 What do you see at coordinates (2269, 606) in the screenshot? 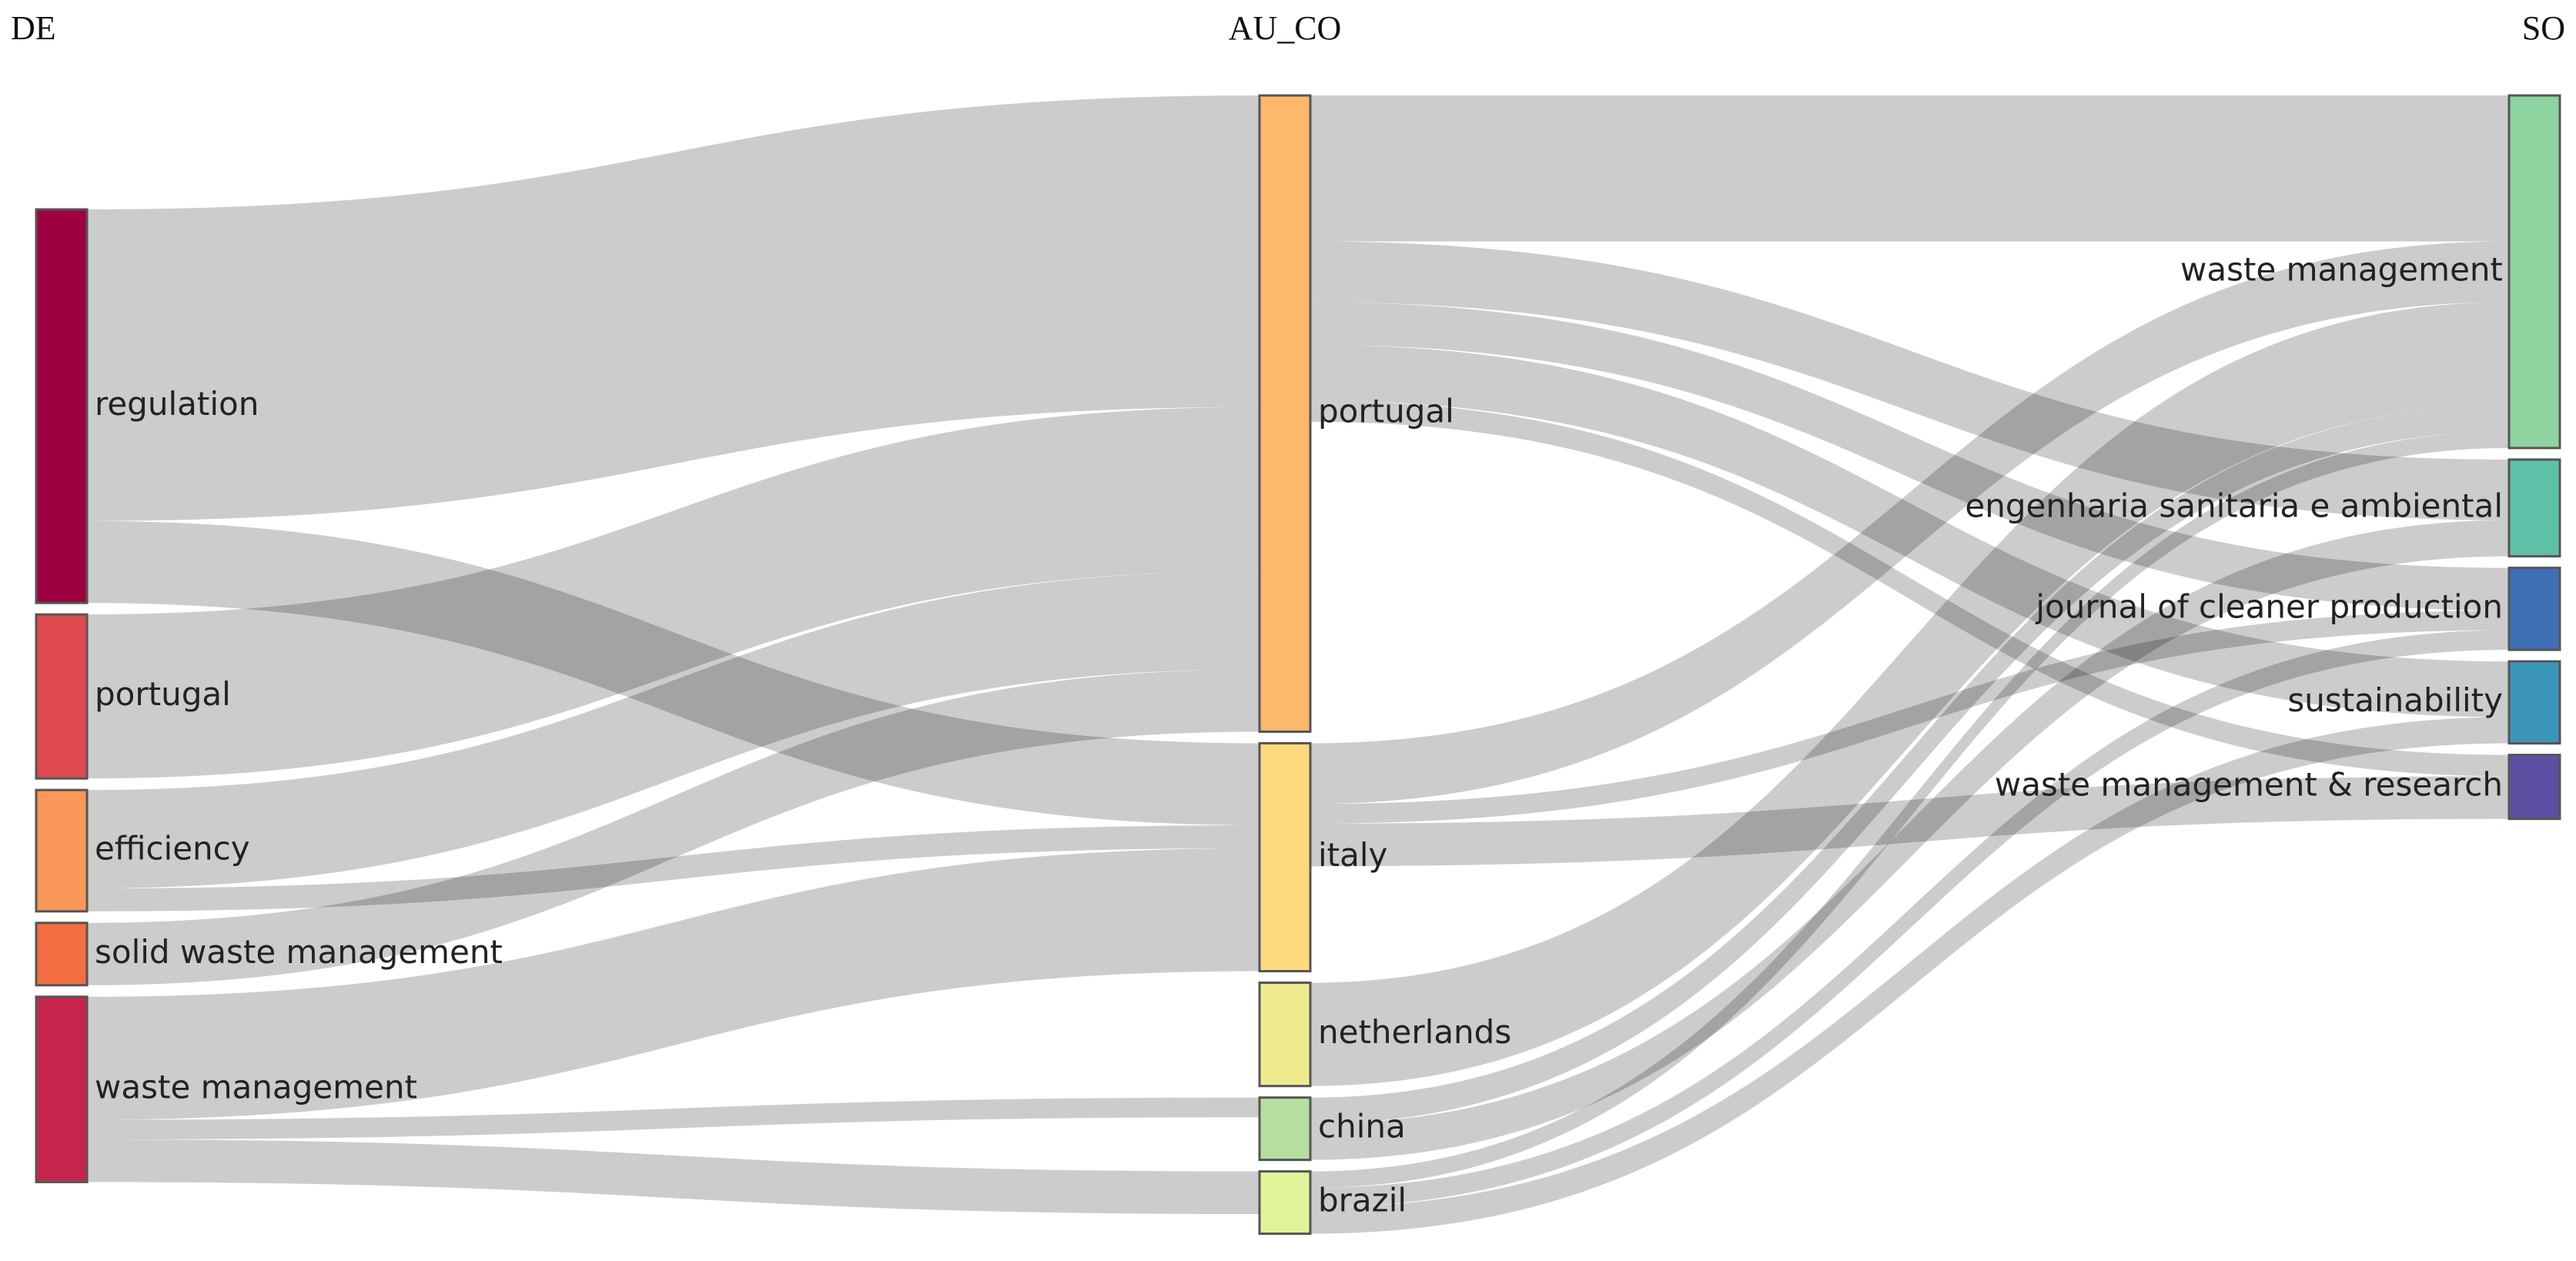
I see `node-label: journal of cleaner production` at bounding box center [2269, 606].